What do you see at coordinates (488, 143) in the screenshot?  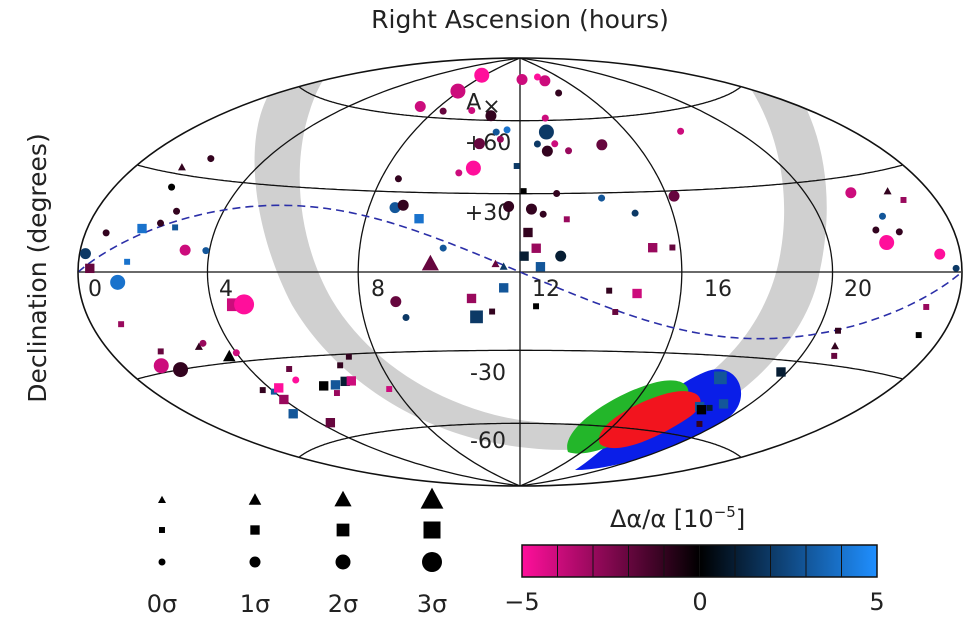 I see `dec-tick-label: +60` at bounding box center [488, 143].